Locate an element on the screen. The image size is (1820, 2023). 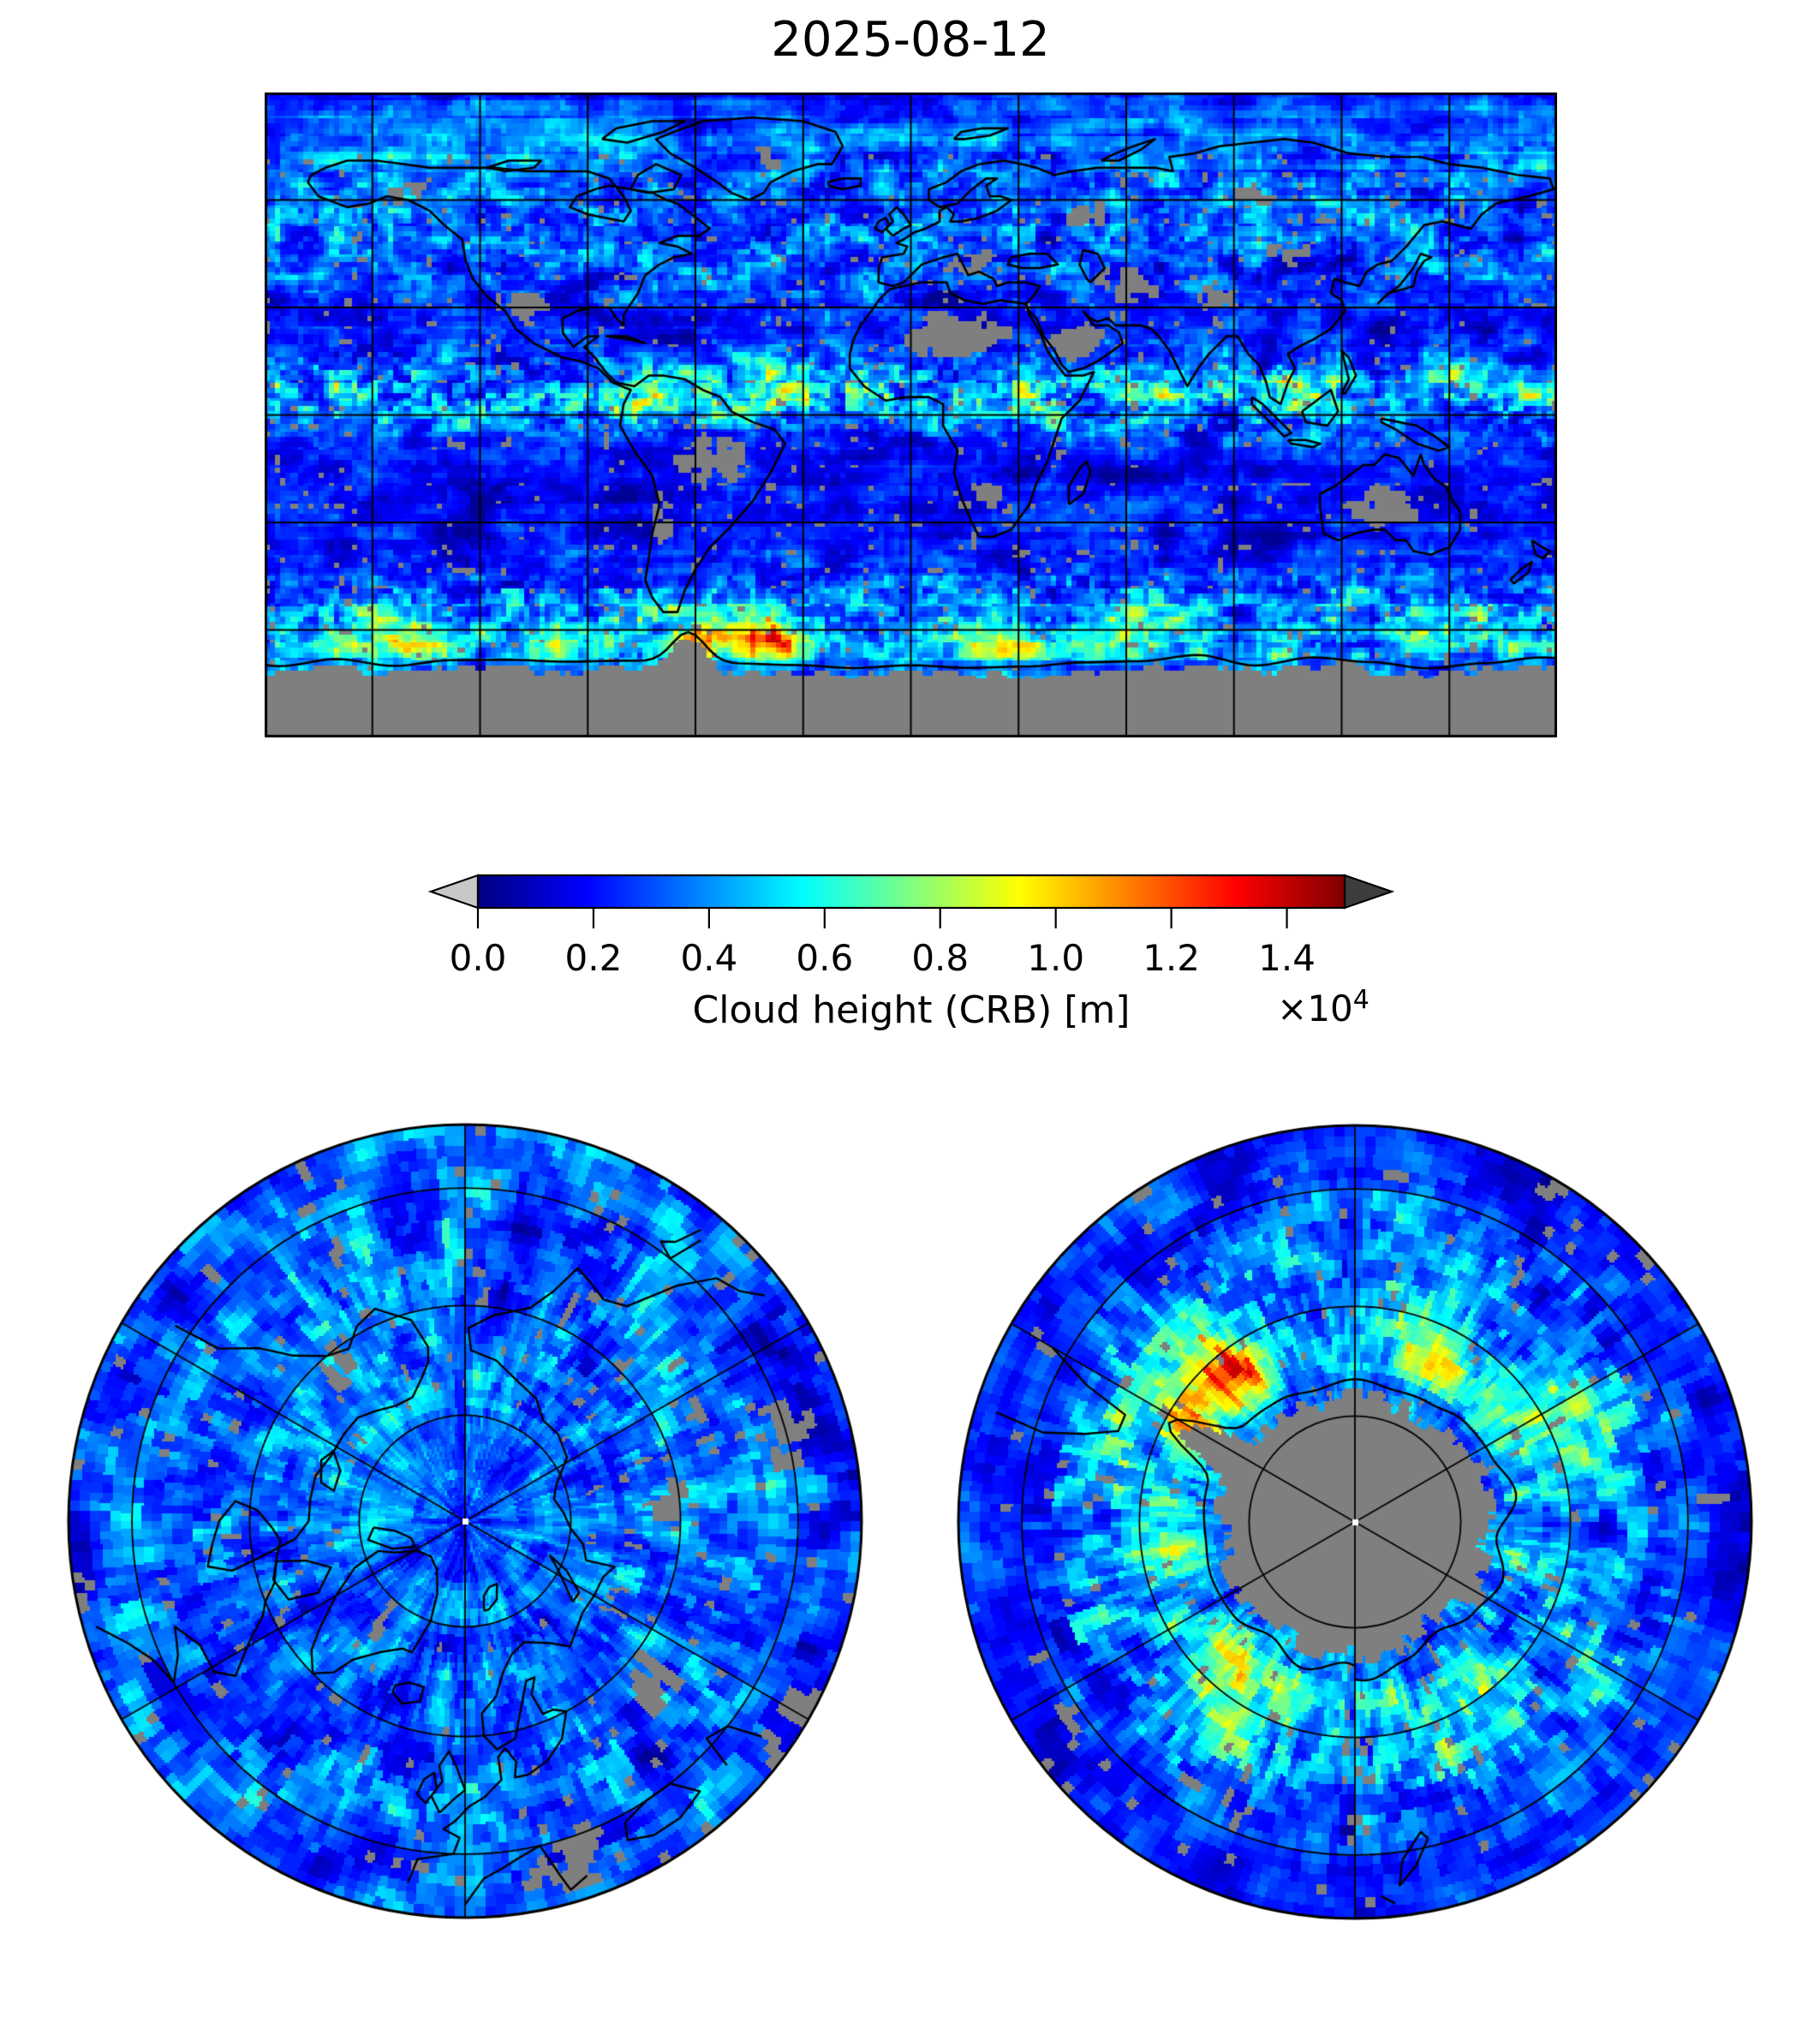
colorbar-offset-exponent: 4 is located at coordinates (1360, 1000).